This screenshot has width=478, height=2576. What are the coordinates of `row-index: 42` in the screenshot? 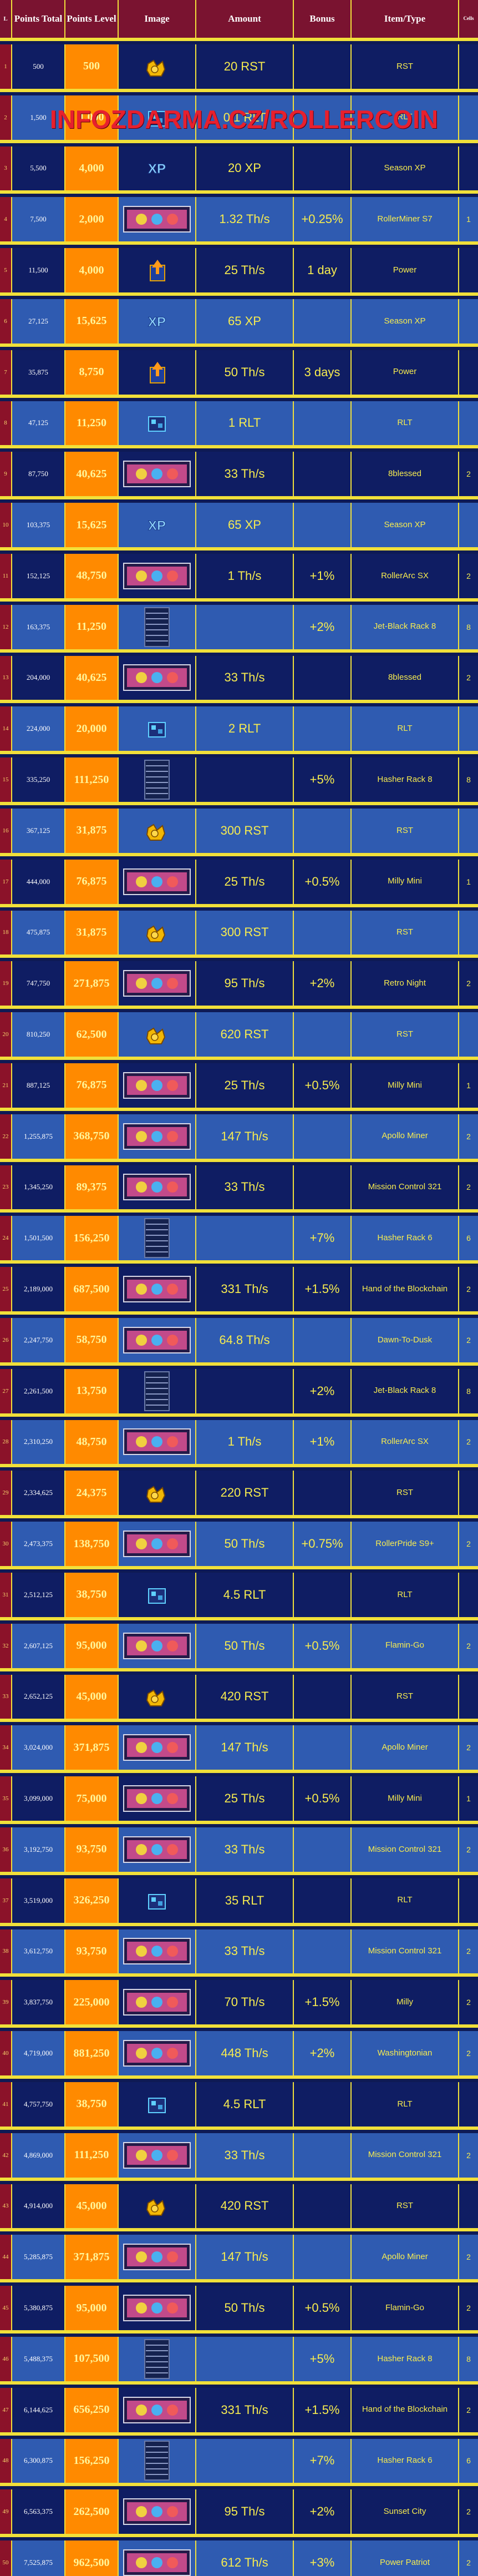 It's located at (6, 2155).